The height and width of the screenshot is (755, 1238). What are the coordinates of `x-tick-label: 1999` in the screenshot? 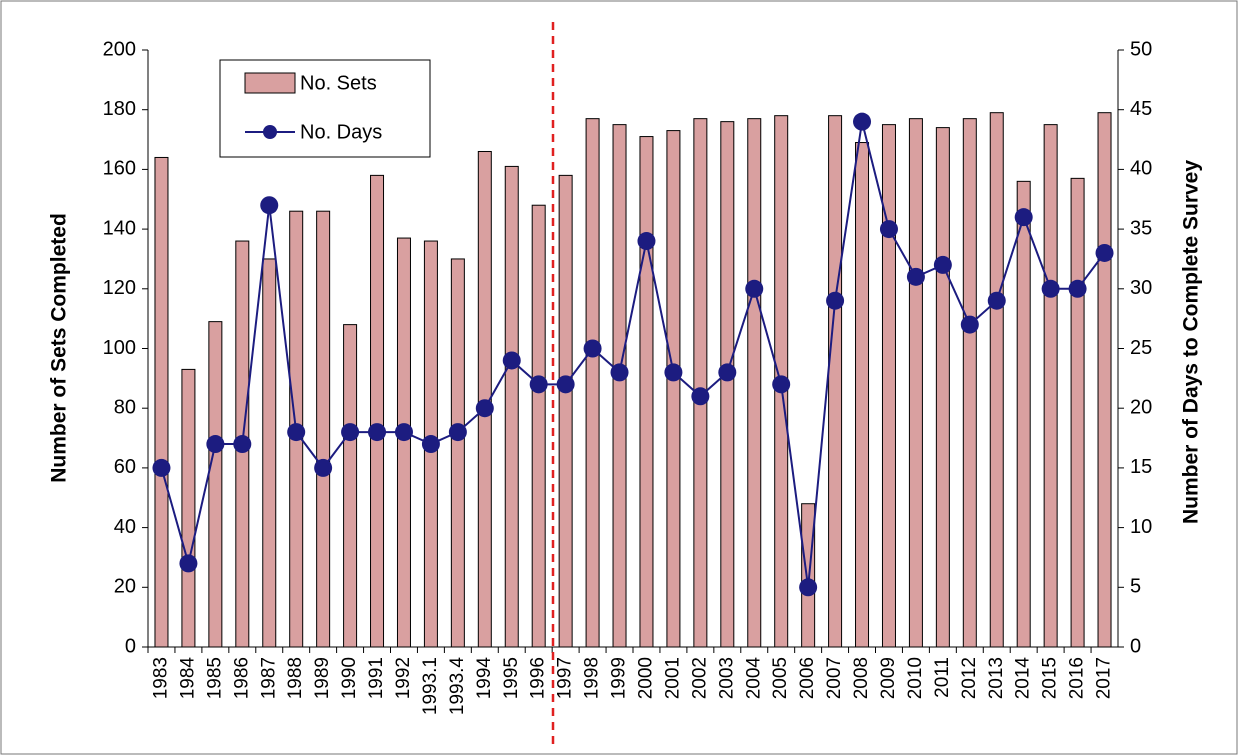 It's located at (619, 678).